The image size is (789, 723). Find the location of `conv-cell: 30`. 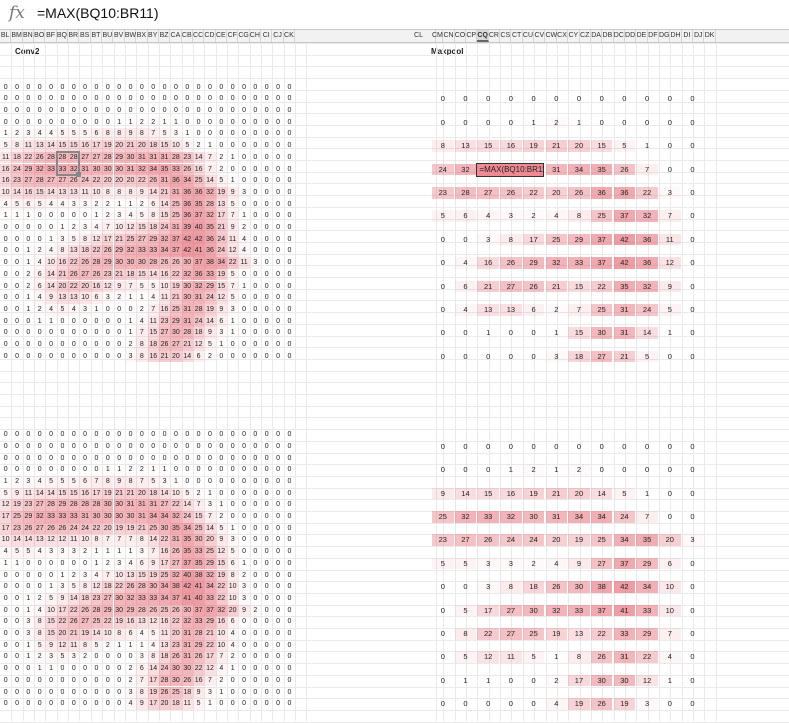

conv-cell: 30 is located at coordinates (119, 263).